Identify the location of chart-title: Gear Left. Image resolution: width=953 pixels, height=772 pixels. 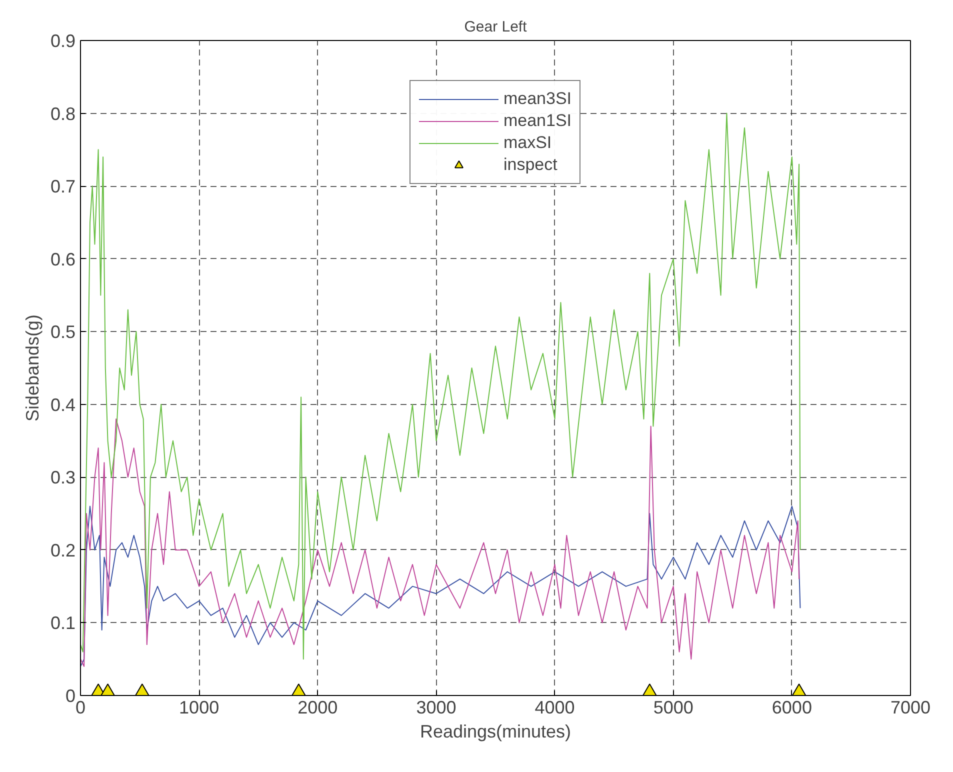
(496, 27).